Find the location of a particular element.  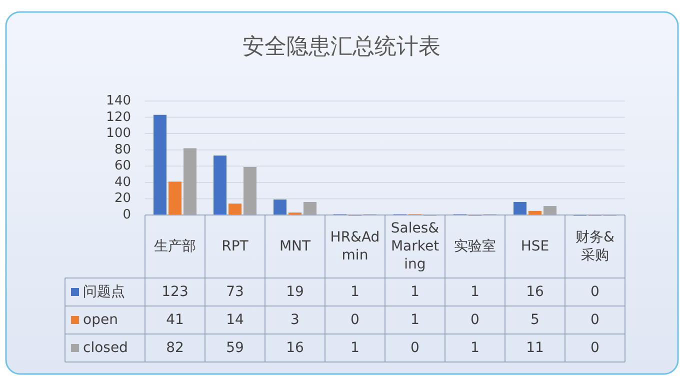

chart-title: 安全隐患汇总统计表 is located at coordinates (341, 47).